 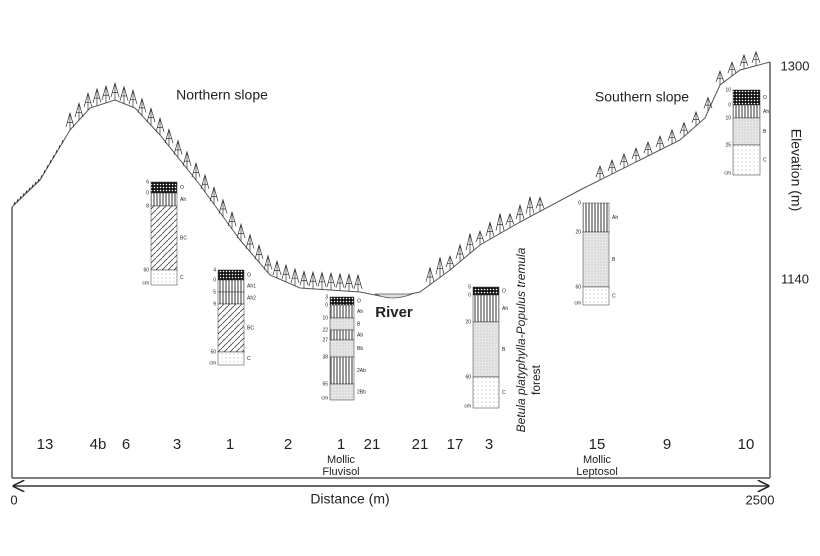 What do you see at coordinates (325, 340) in the screenshot?
I see `depth-label: 27` at bounding box center [325, 340].